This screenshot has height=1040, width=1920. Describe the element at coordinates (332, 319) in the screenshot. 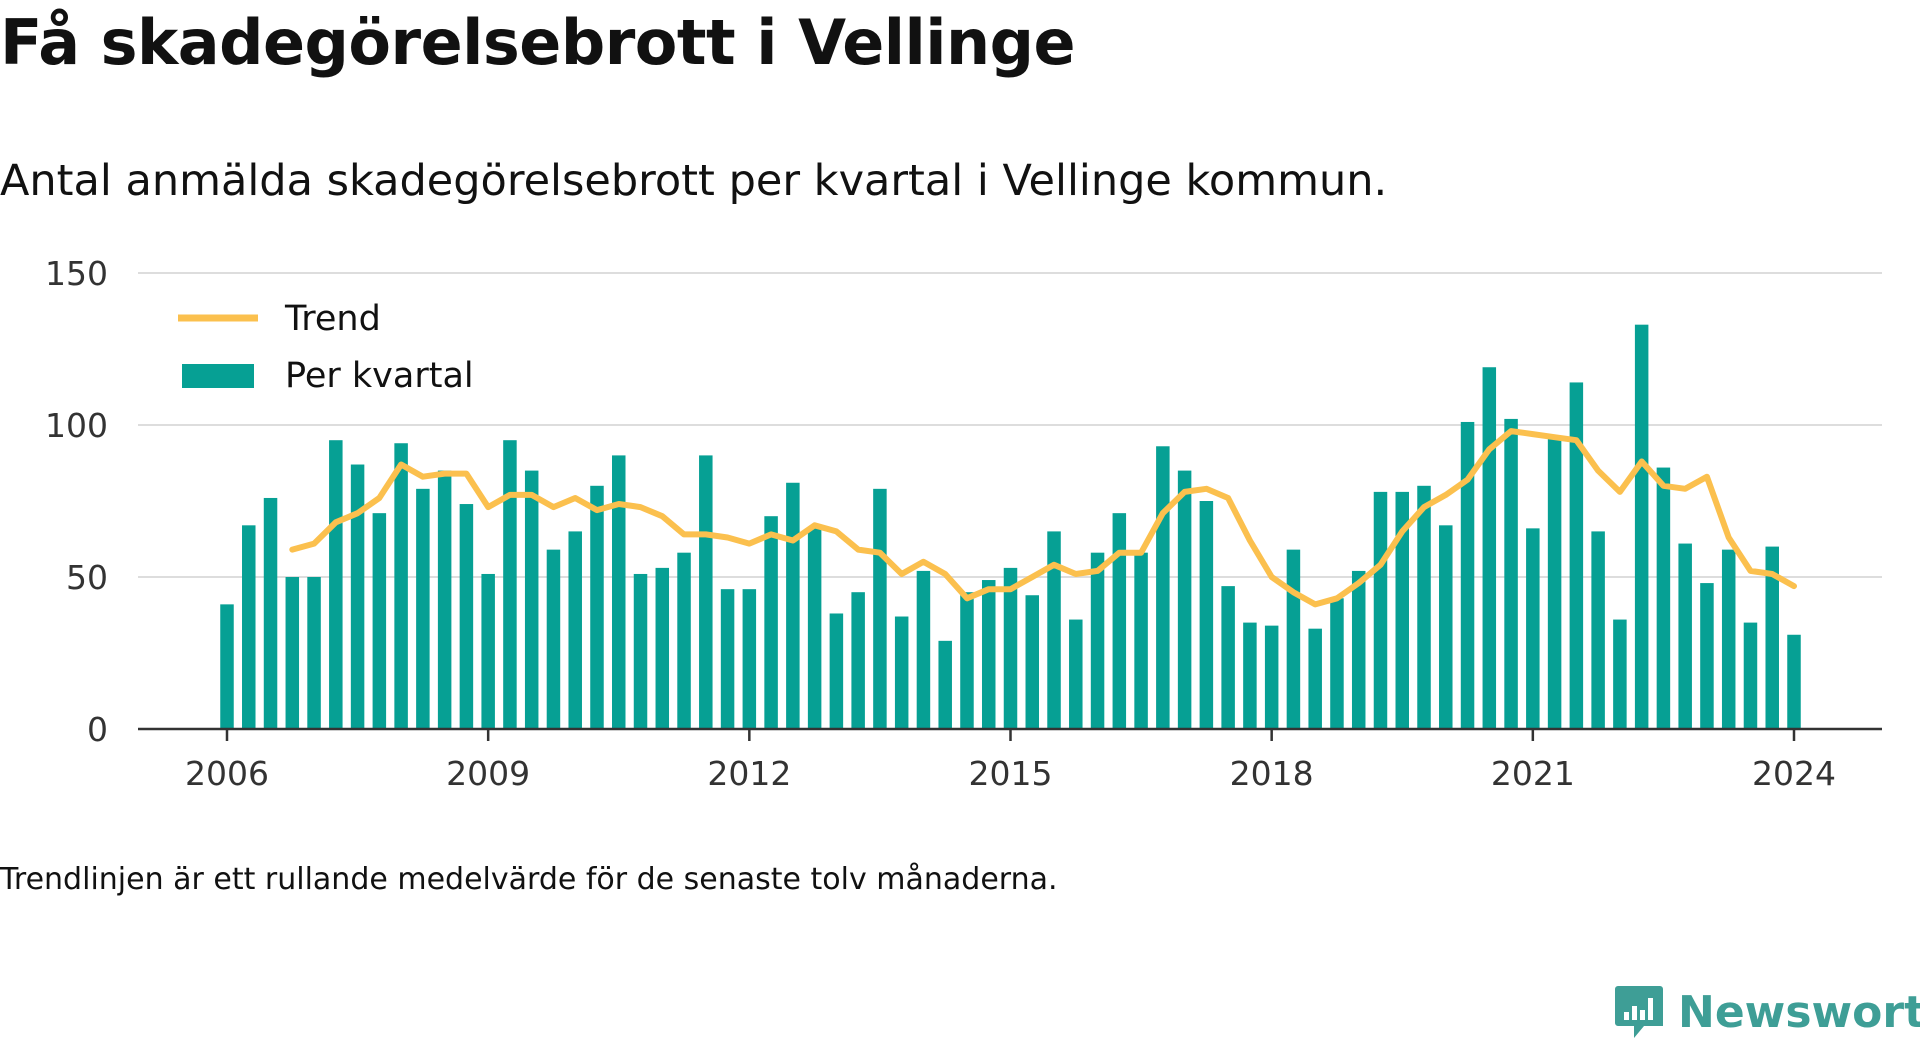

I see `legend-trend-label: Trend` at that location.